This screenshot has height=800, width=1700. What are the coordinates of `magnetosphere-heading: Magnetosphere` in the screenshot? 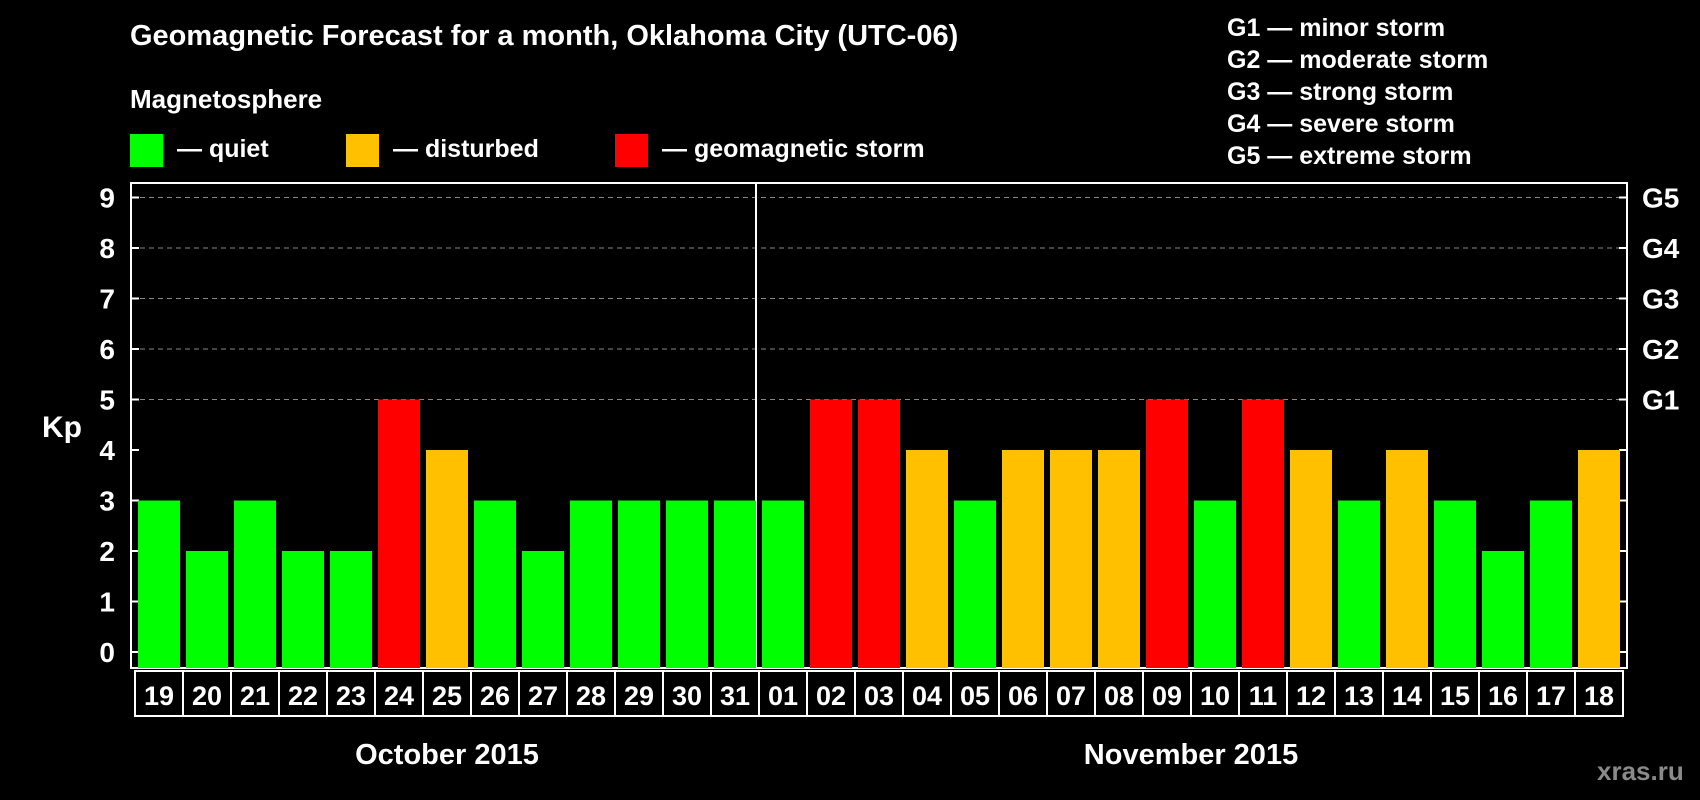 It's located at (226, 99).